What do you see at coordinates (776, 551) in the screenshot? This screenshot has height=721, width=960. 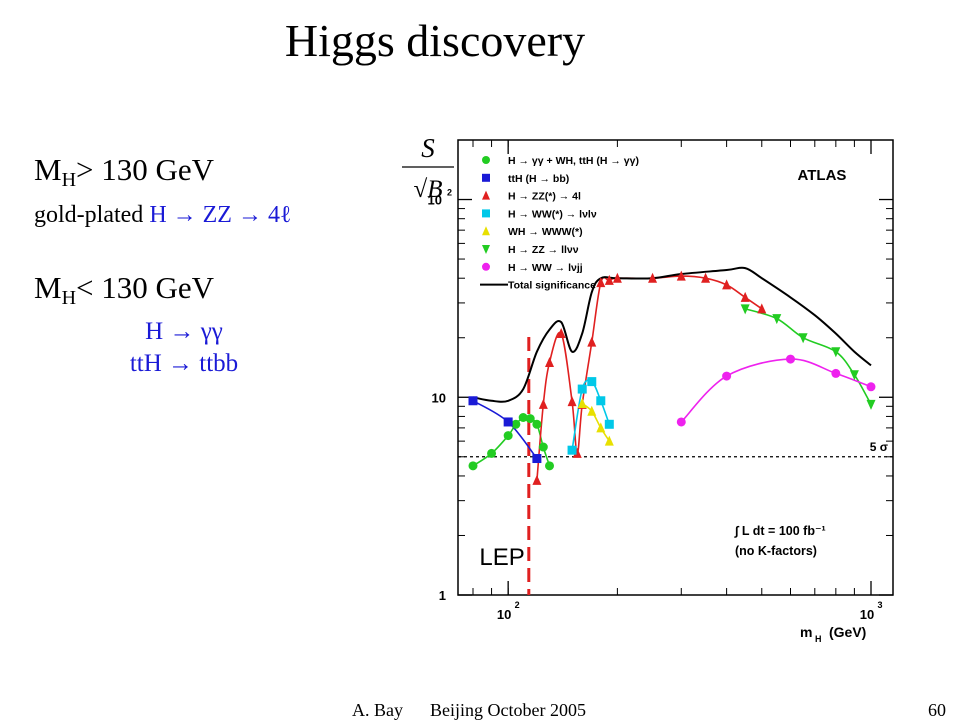 I see `luminosity-note-2: (no K-factors)` at bounding box center [776, 551].